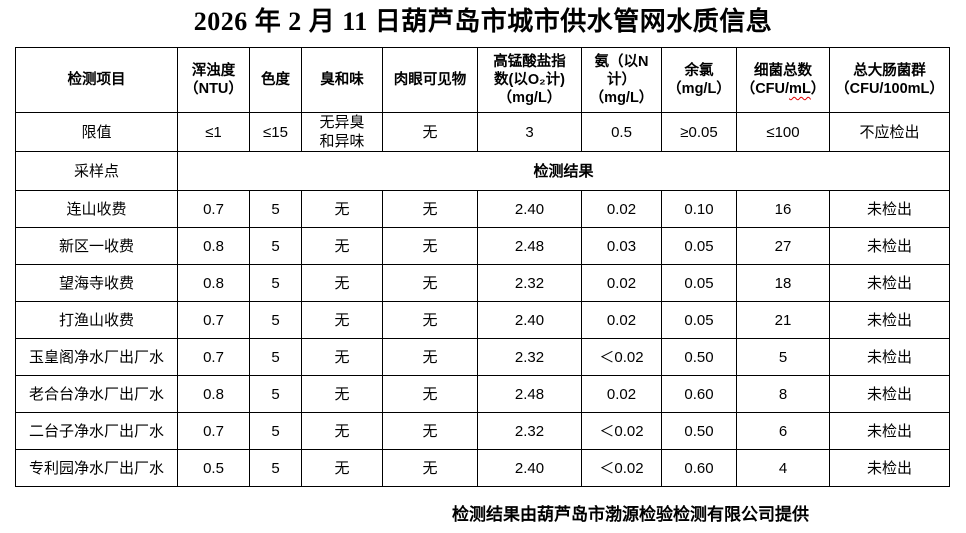 The image size is (966, 533). Describe the element at coordinates (213, 132) in the screenshot. I see `limit-value: ≤1` at that location.